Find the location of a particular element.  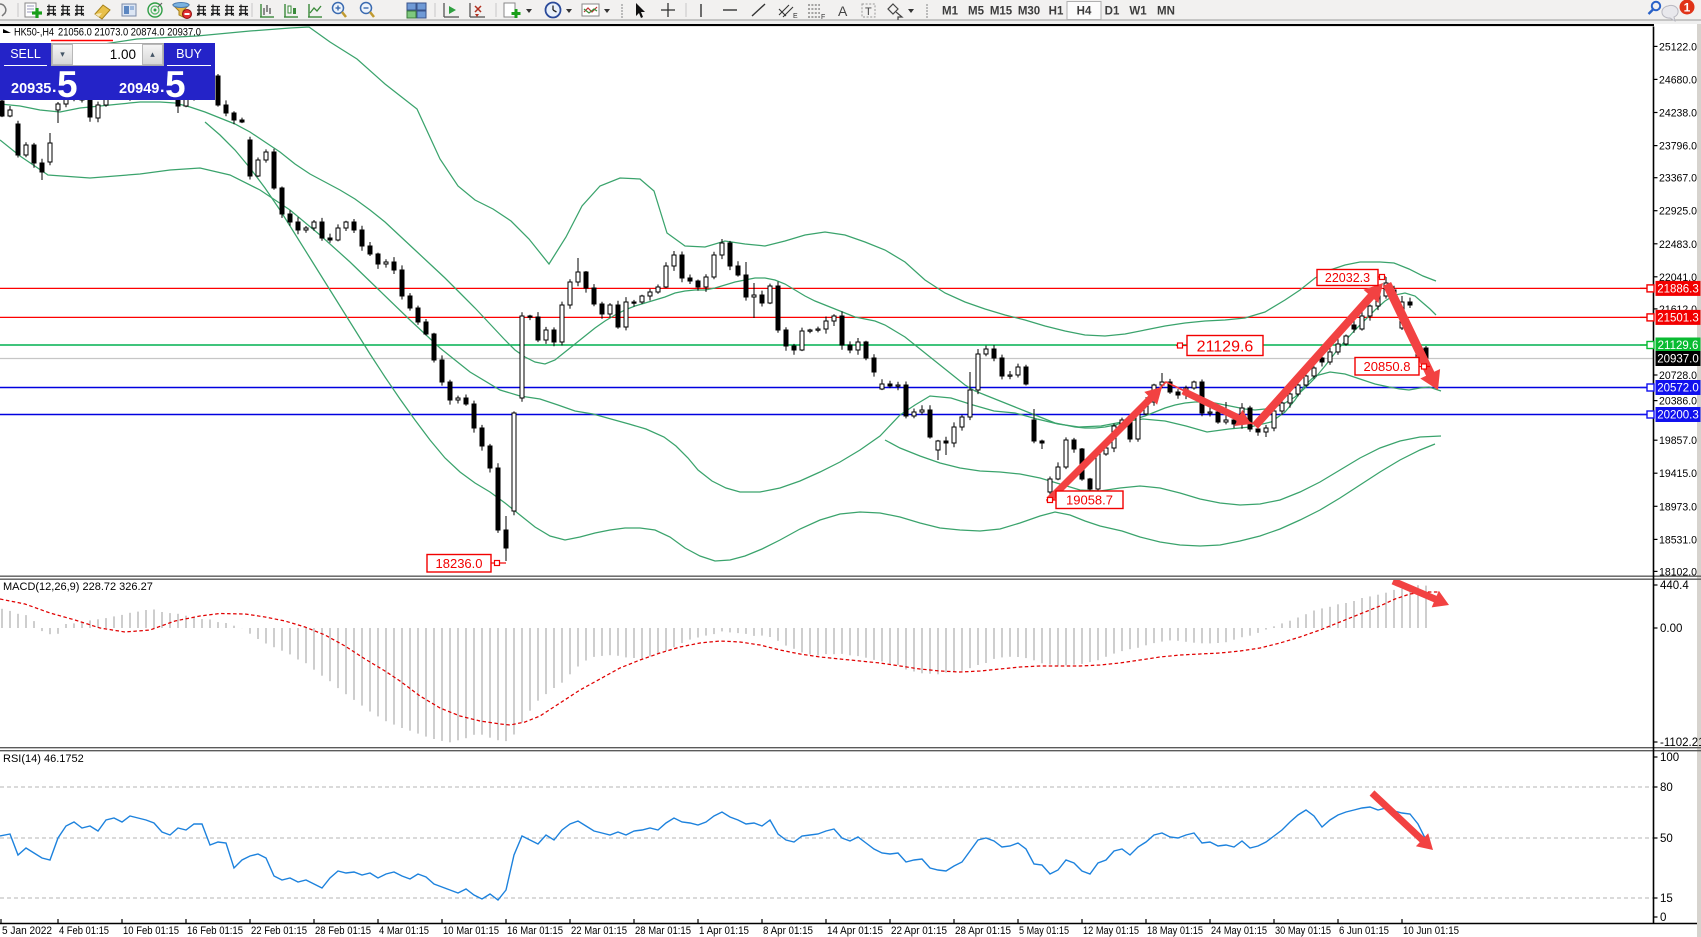

svg-text: 22925.0 is located at coordinates (1678, 212).